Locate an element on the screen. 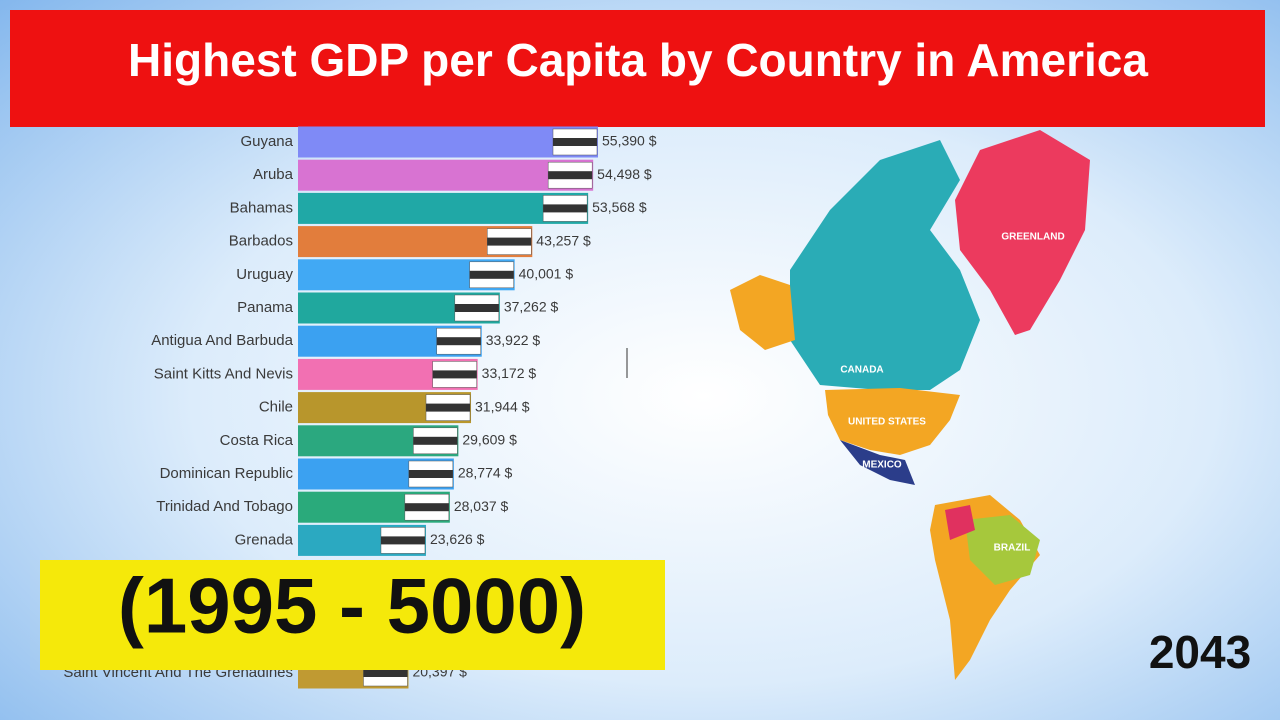 The height and width of the screenshot is (720, 1280). category-label: Bahamas is located at coordinates (261, 207).